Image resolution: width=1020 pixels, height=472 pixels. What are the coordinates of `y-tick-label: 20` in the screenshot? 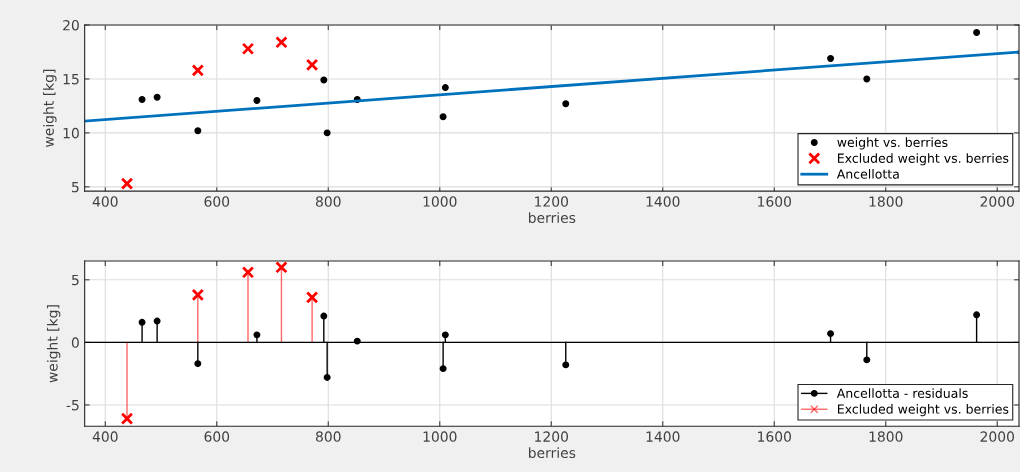 It's located at (71, 25).